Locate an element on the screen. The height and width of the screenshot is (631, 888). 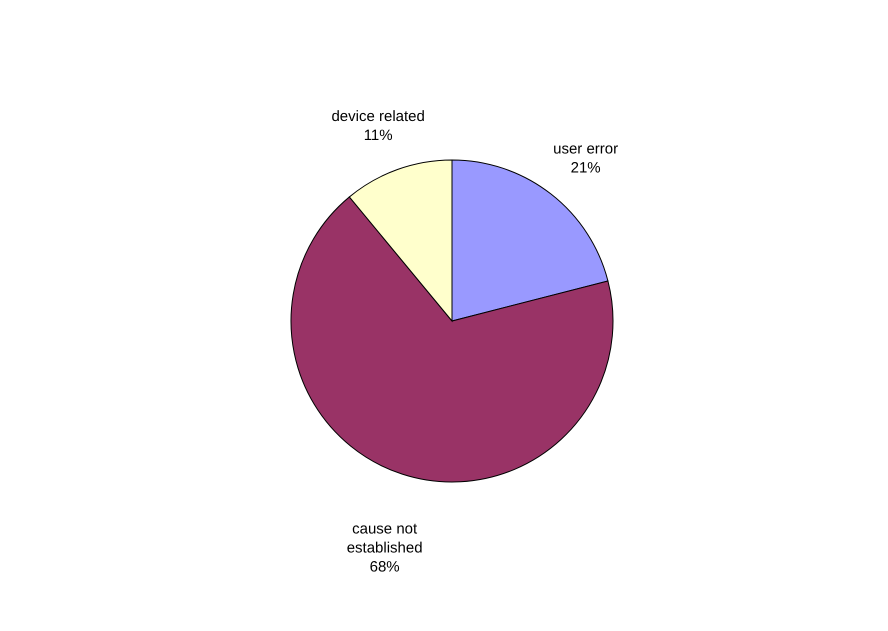
data-label: 11% is located at coordinates (378, 135).